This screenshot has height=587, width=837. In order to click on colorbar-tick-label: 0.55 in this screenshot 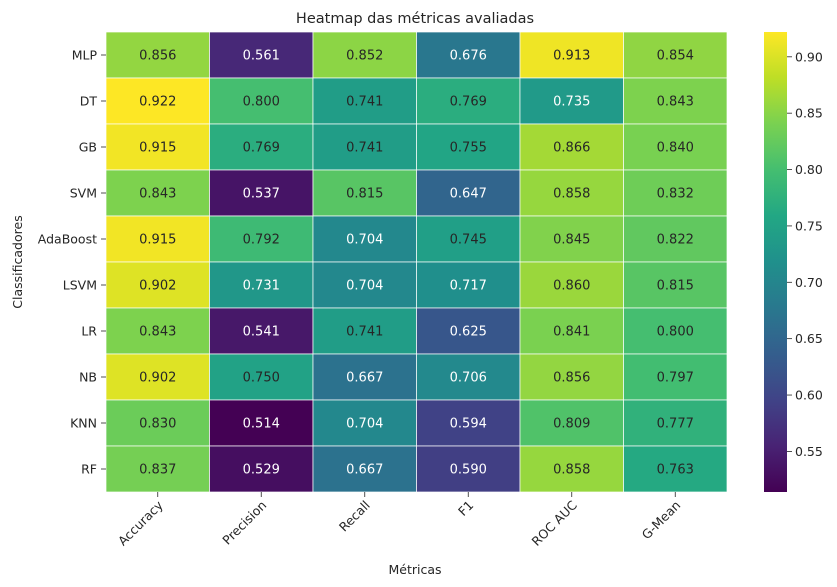, I will do `click(809, 451)`.